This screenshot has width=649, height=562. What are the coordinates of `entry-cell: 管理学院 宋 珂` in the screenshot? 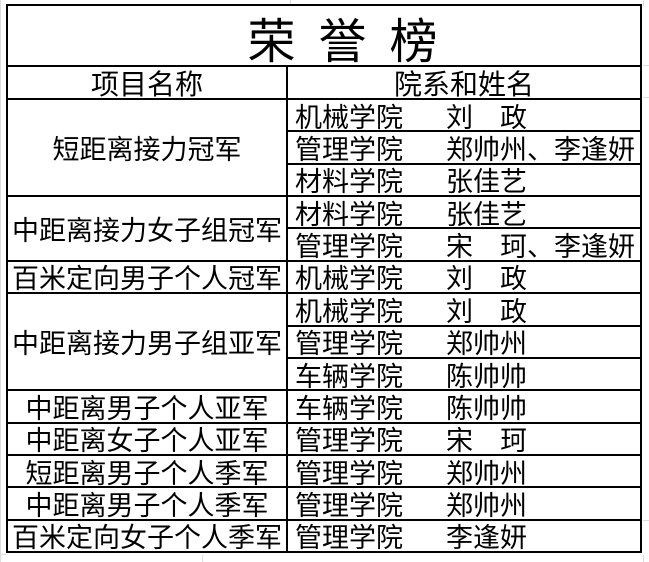 It's located at (464, 438).